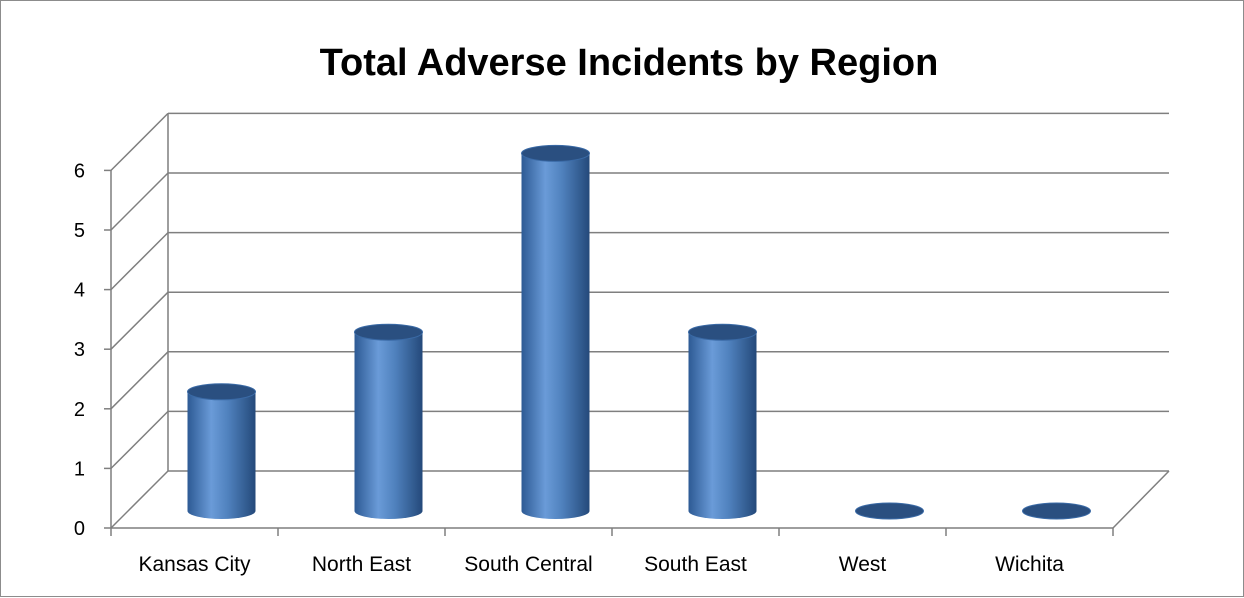 The width and height of the screenshot is (1244, 598). Describe the element at coordinates (79, 410) in the screenshot. I see `y-tick-label: 2` at that location.